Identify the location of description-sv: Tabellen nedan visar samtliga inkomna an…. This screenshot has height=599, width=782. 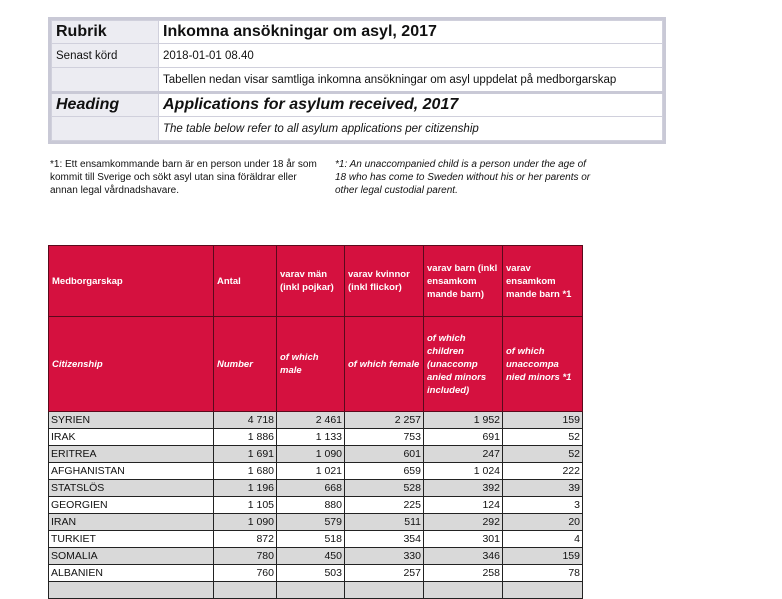
(410, 80).